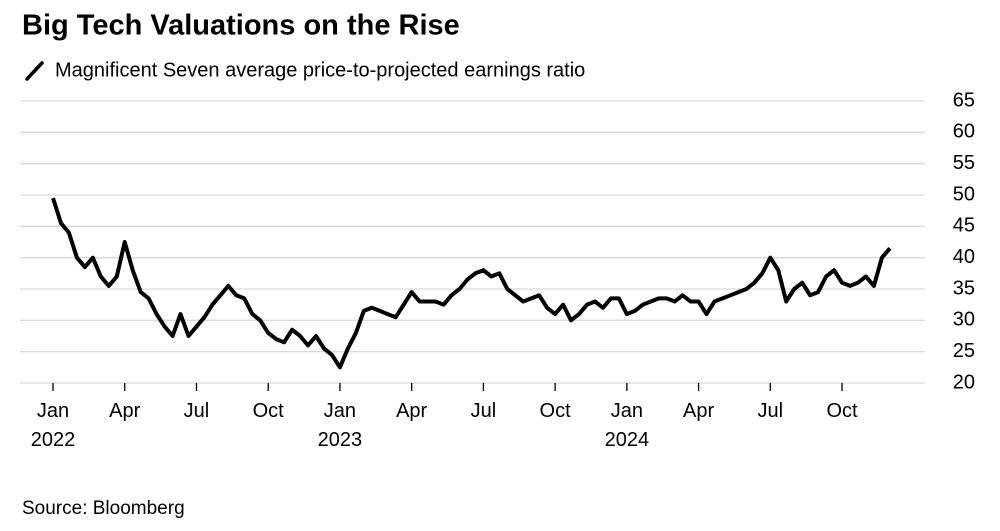  Describe the element at coordinates (241, 26) in the screenshot. I see `chart-title: Big Tech Valuations on the Rise` at that location.